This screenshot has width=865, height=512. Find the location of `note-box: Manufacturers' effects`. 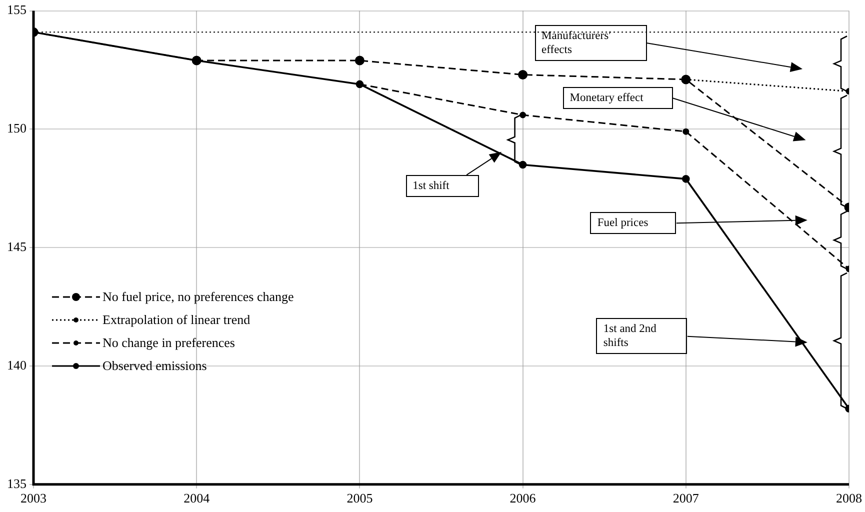

note-box: Manufacturers' effects is located at coordinates (590, 43).